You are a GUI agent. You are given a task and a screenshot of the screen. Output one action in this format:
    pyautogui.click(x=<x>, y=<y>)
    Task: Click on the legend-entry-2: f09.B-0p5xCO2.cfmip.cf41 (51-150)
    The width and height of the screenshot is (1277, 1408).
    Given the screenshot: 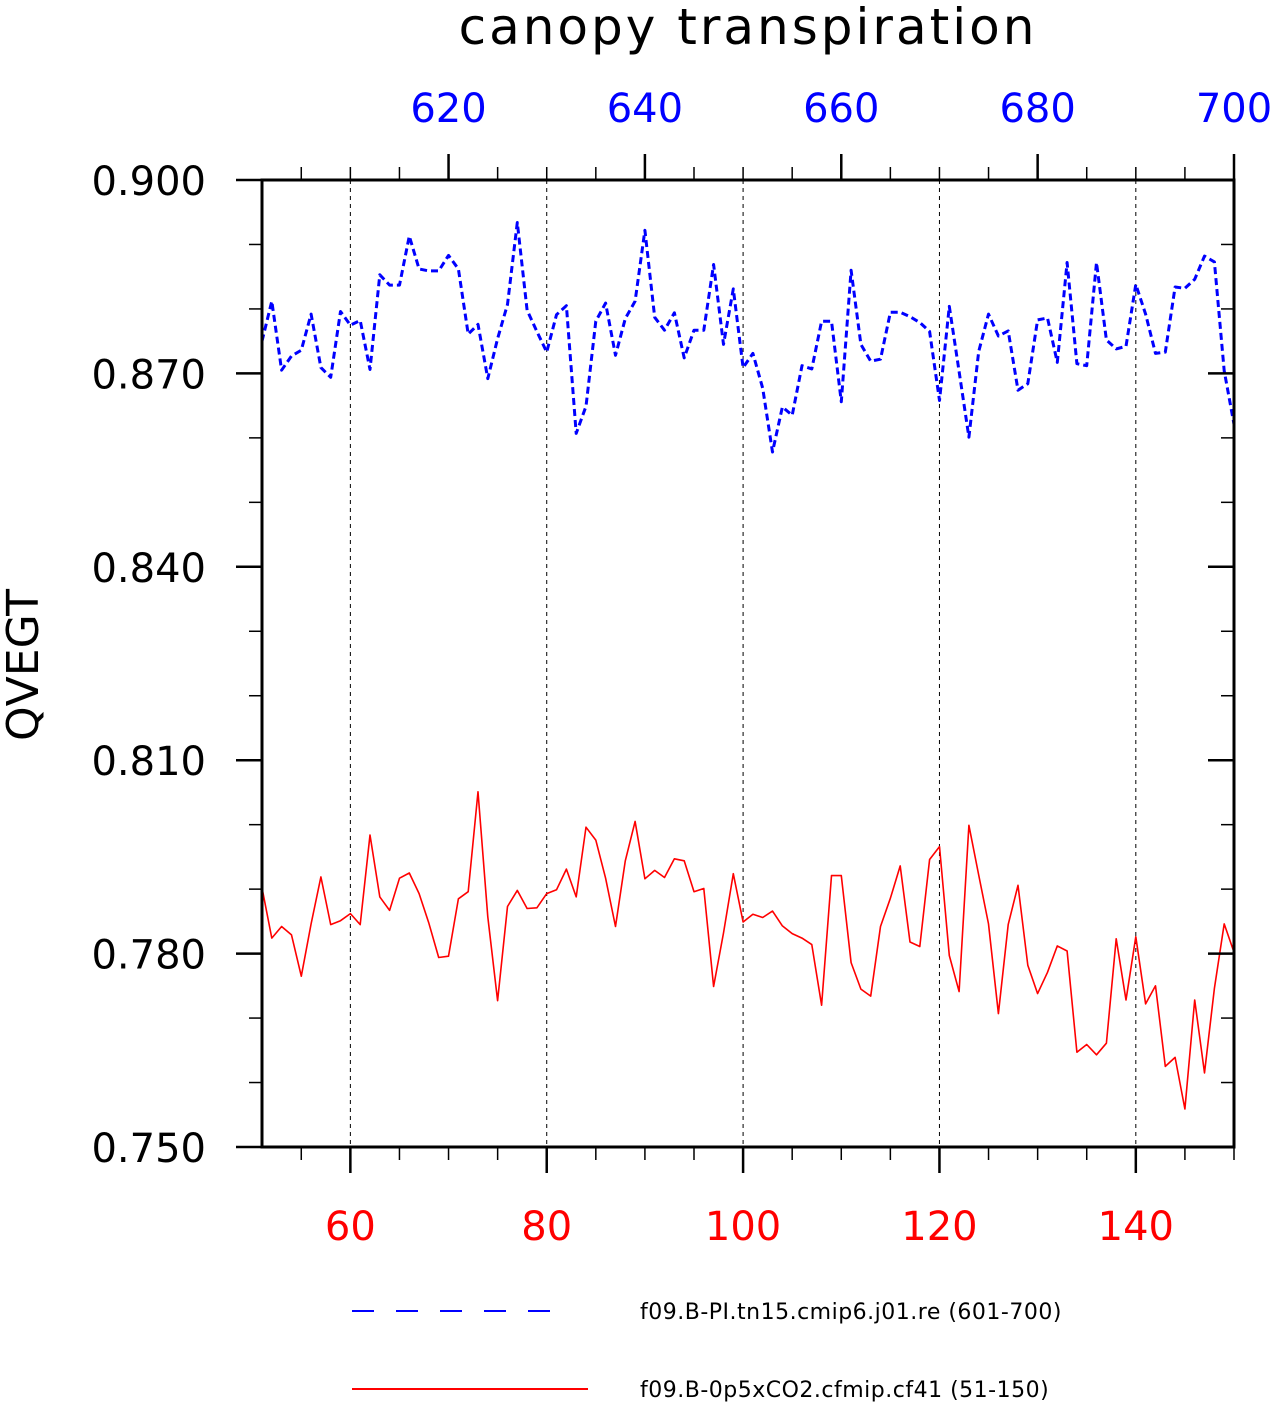 What is the action you would take?
    pyautogui.click(x=844, y=1390)
    